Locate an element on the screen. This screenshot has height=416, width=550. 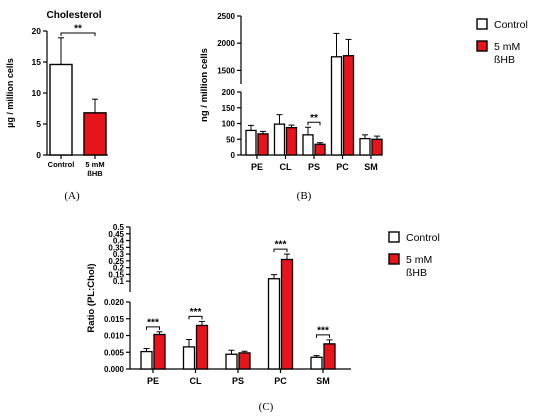
y-tick-label: 0.010 is located at coordinates (114, 336).